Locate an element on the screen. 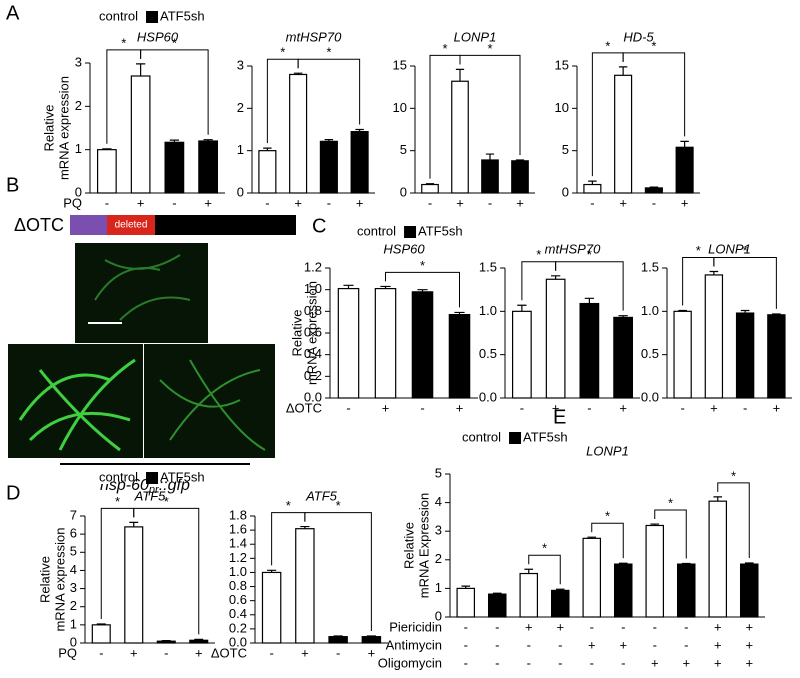  y-tick-label: 6 is located at coordinates (73, 533).